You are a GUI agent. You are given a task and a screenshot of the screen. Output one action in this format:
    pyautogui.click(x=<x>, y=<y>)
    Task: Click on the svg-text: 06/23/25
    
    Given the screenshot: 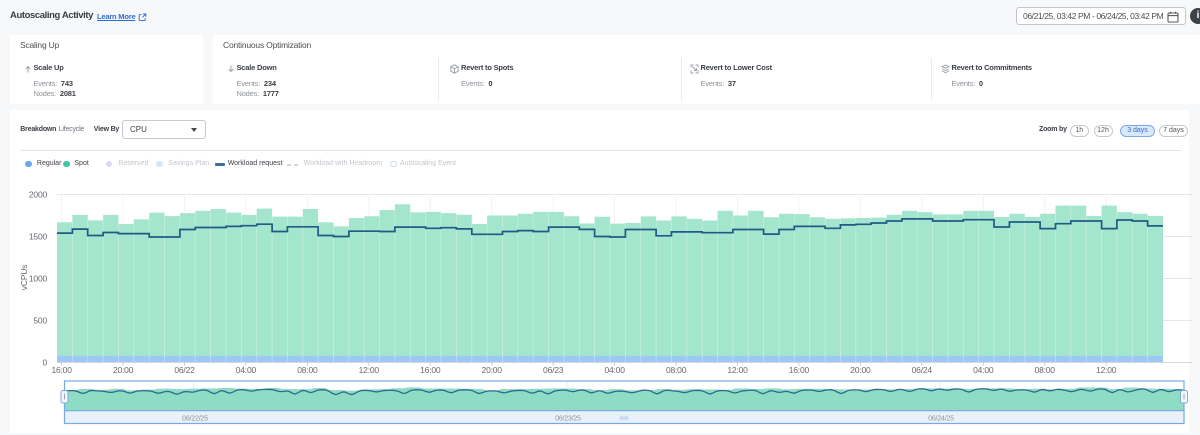 What is the action you would take?
    pyautogui.click(x=568, y=419)
    